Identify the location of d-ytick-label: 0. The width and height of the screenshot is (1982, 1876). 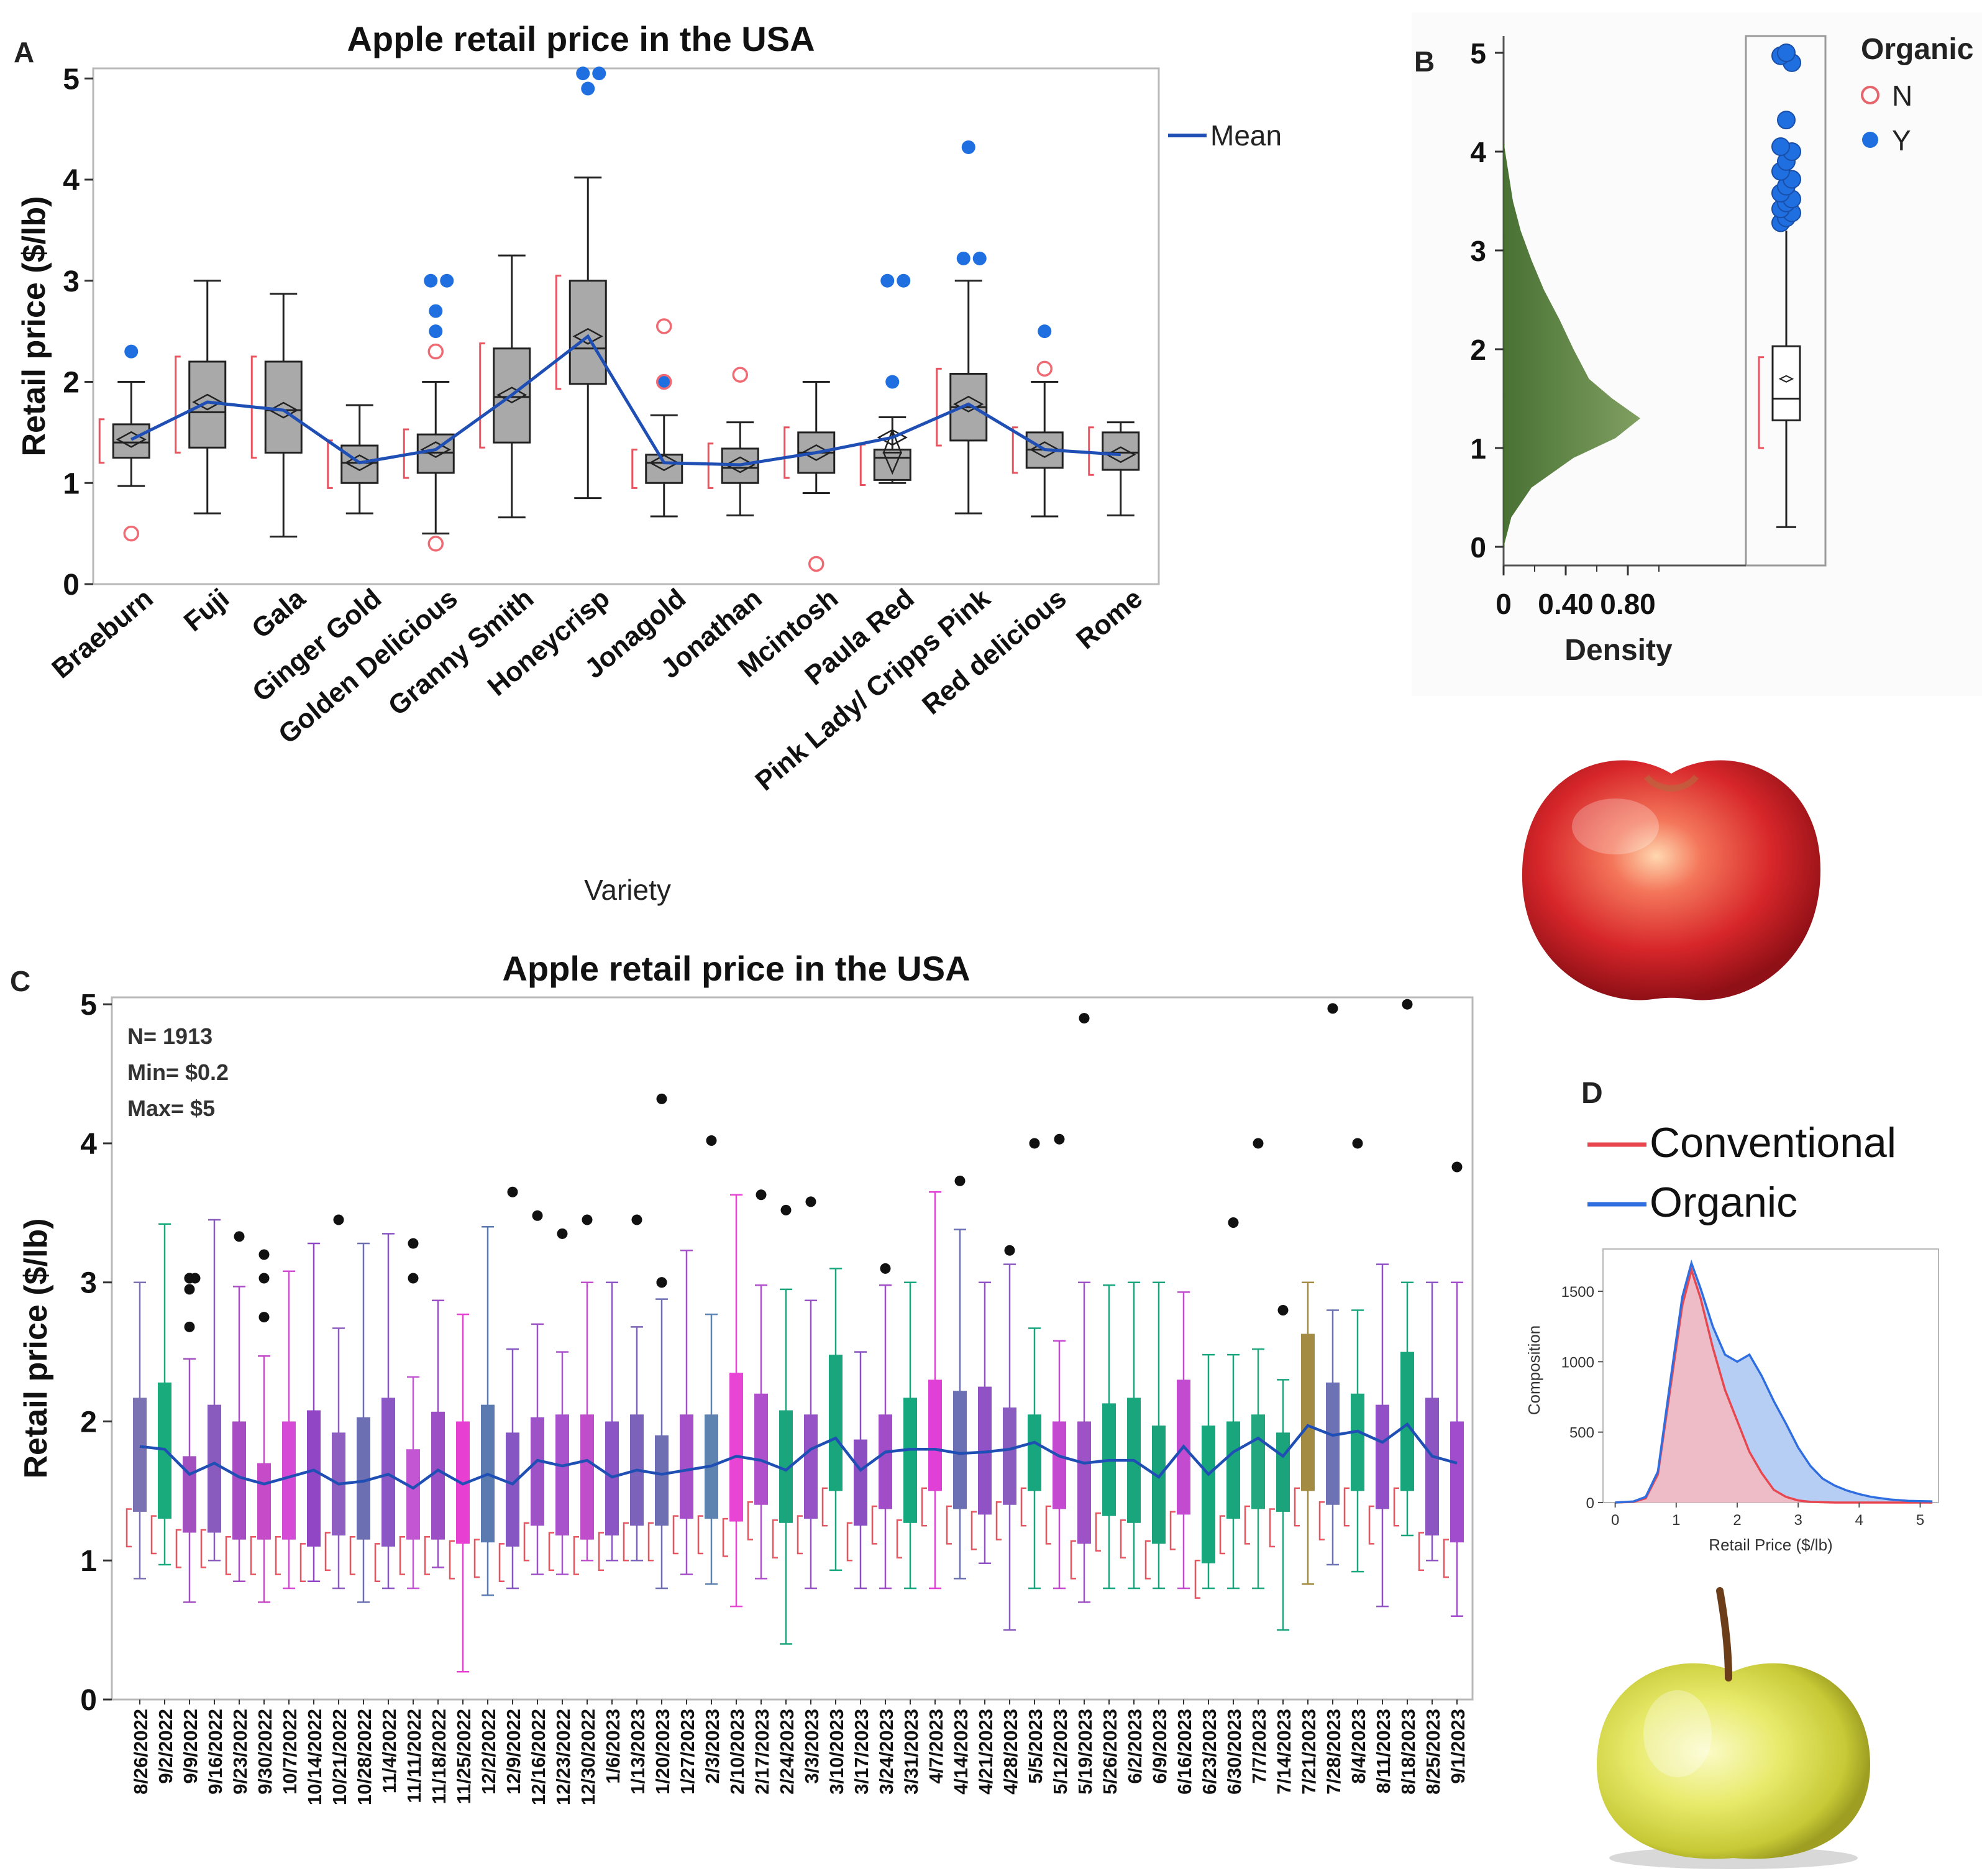
(1590, 1504).